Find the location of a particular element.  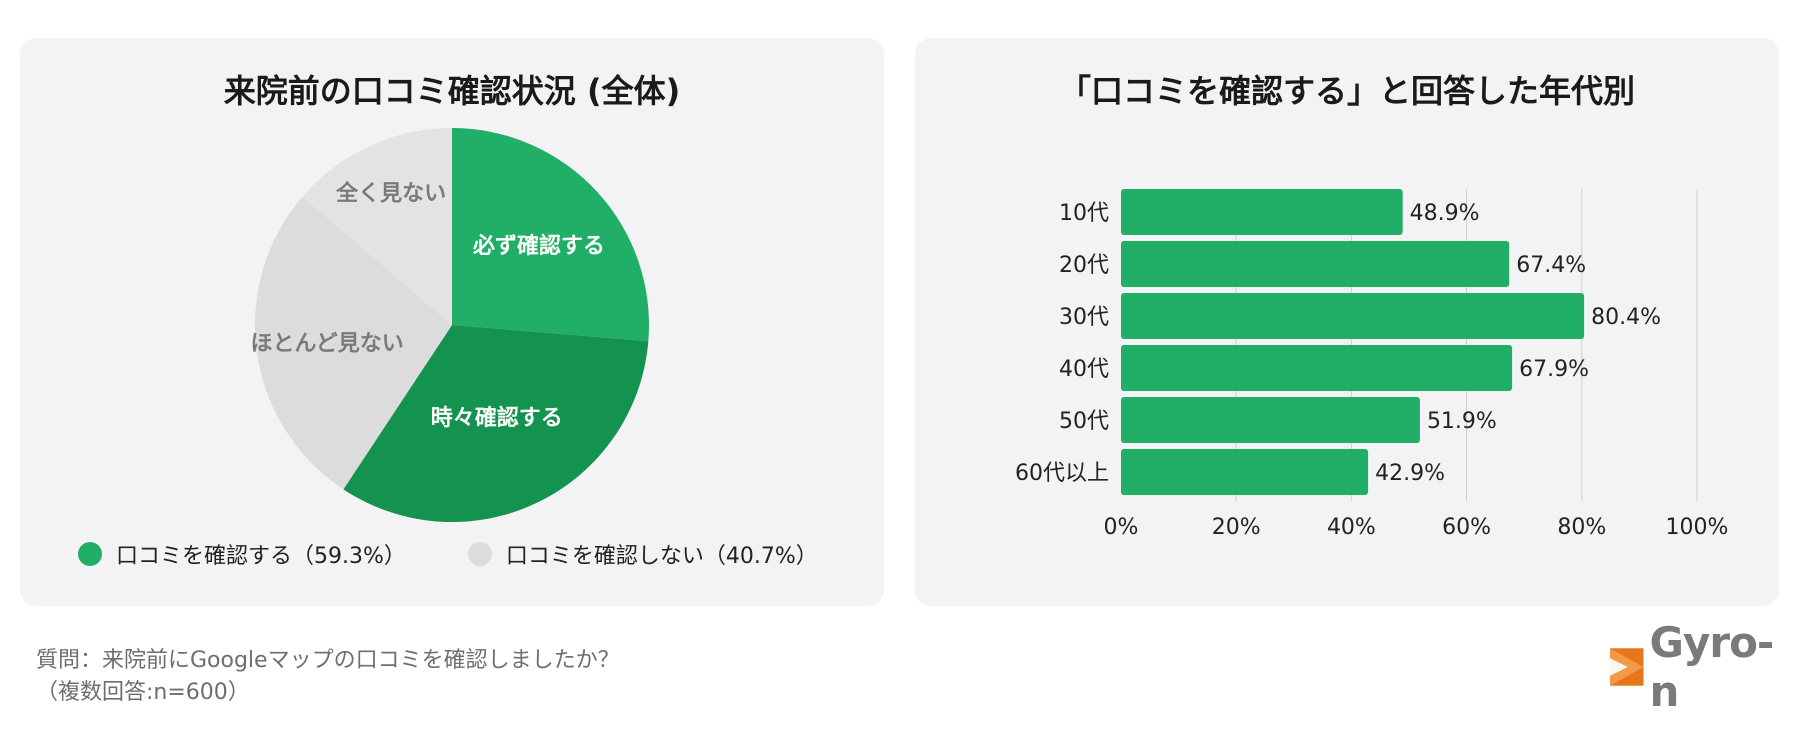

bar-chart-title: 「口コミを確認する」と回答した年代別 is located at coordinates (1346, 91).